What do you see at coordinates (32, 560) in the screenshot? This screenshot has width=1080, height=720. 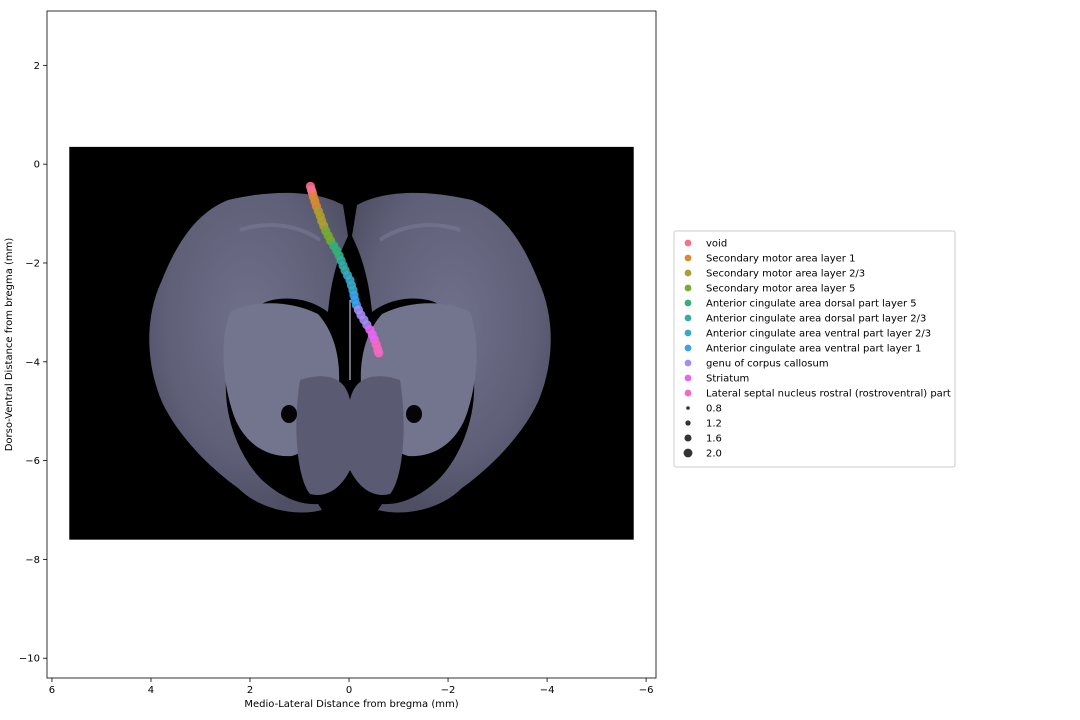 I see `y-tick-label: −8` at bounding box center [32, 560].